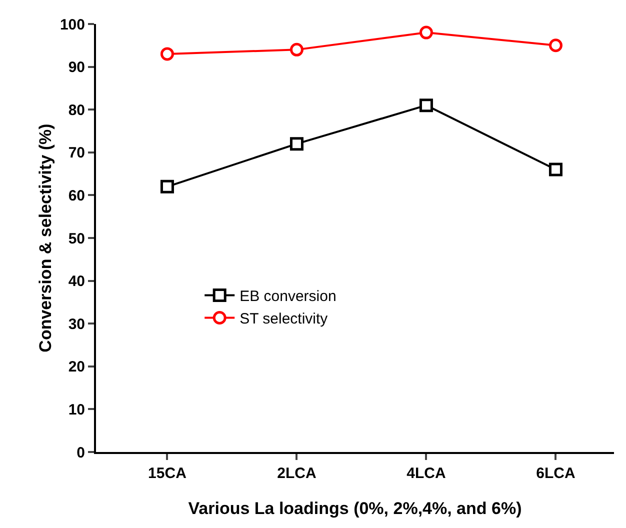  Describe the element at coordinates (76, 239) in the screenshot. I see `y-tick-label: 50` at that location.